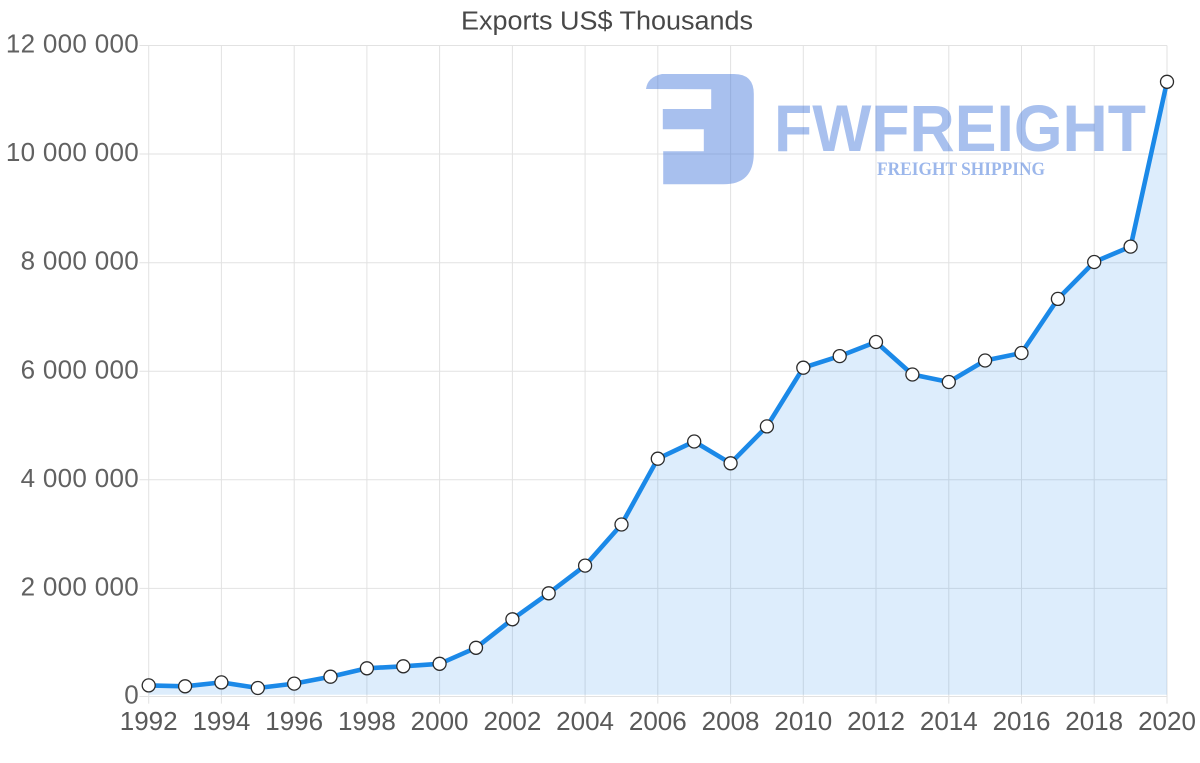 Image resolution: width=1200 pixels, height=763 pixels. I want to click on svg-text: 2016, so click(1022, 721).